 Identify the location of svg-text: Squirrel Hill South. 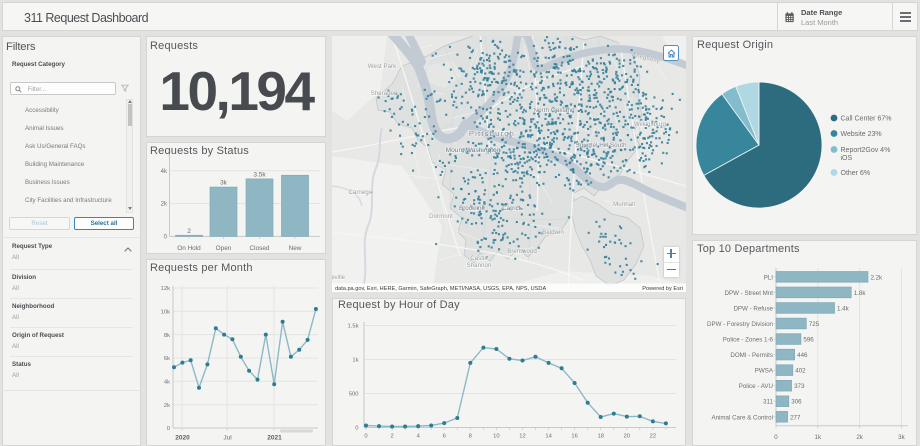
(601, 145).